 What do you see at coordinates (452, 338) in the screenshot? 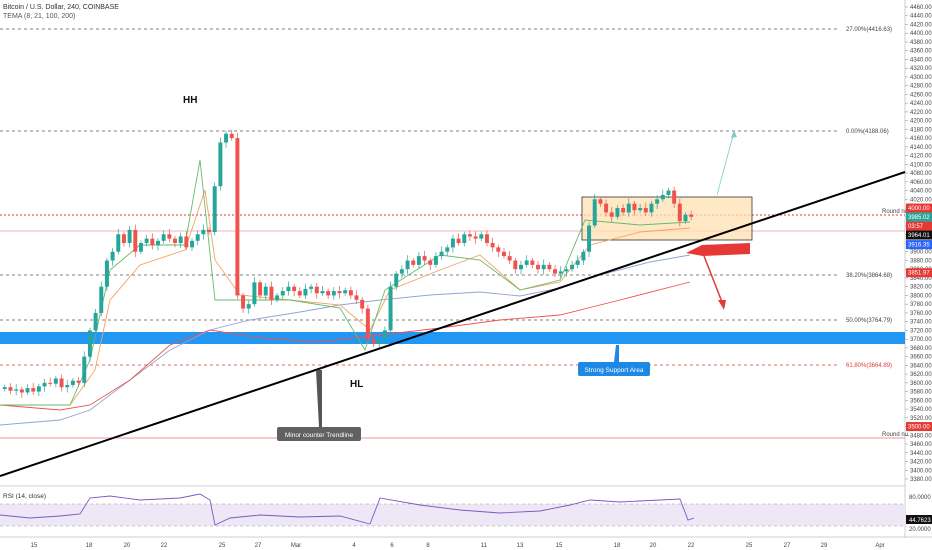
I see `strong-support-area` at bounding box center [452, 338].